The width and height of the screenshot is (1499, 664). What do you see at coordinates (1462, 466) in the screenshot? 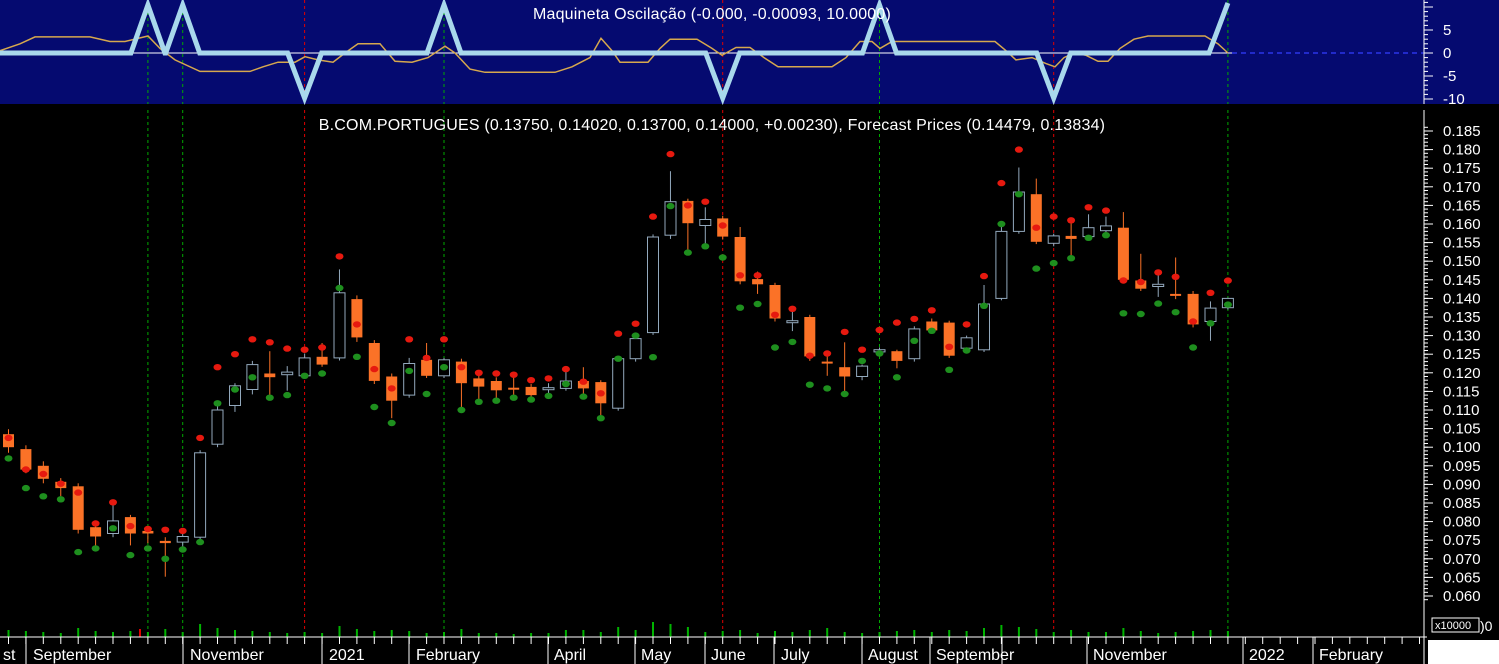
I see `price-tick-label: 0.095` at bounding box center [1462, 466].